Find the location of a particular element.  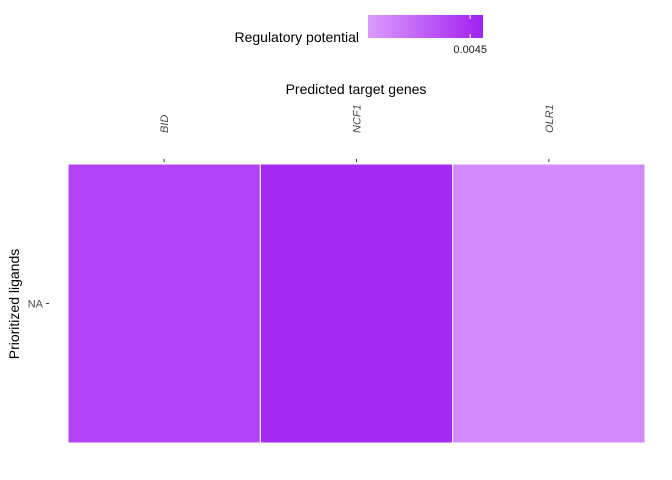

legend-title: Regulatory potential is located at coordinates (296, 37).